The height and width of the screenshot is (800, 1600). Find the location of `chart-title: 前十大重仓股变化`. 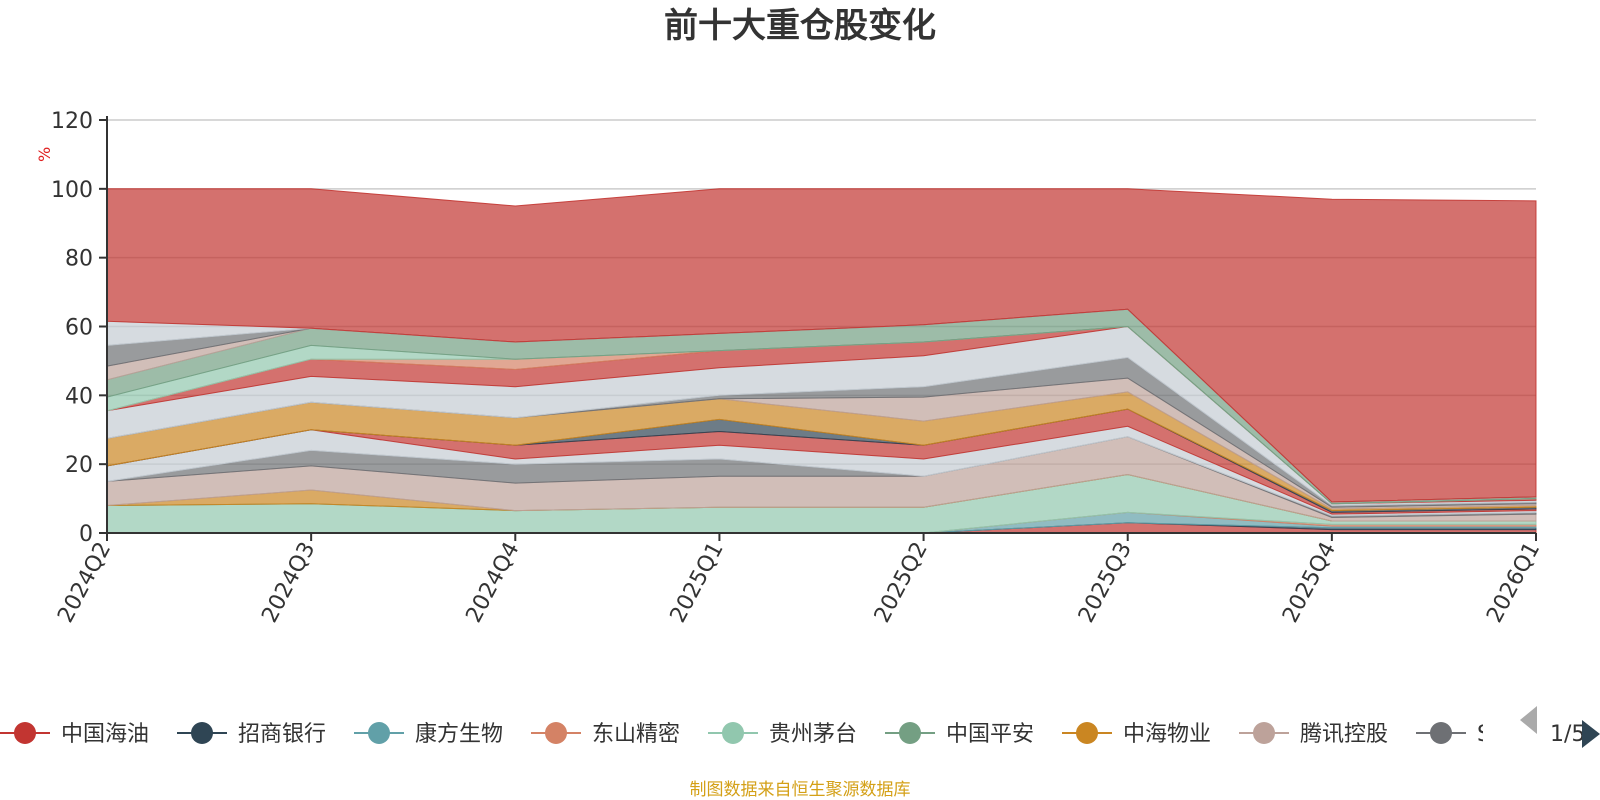

chart-title: 前十大重仓股变化 is located at coordinates (800, 26).